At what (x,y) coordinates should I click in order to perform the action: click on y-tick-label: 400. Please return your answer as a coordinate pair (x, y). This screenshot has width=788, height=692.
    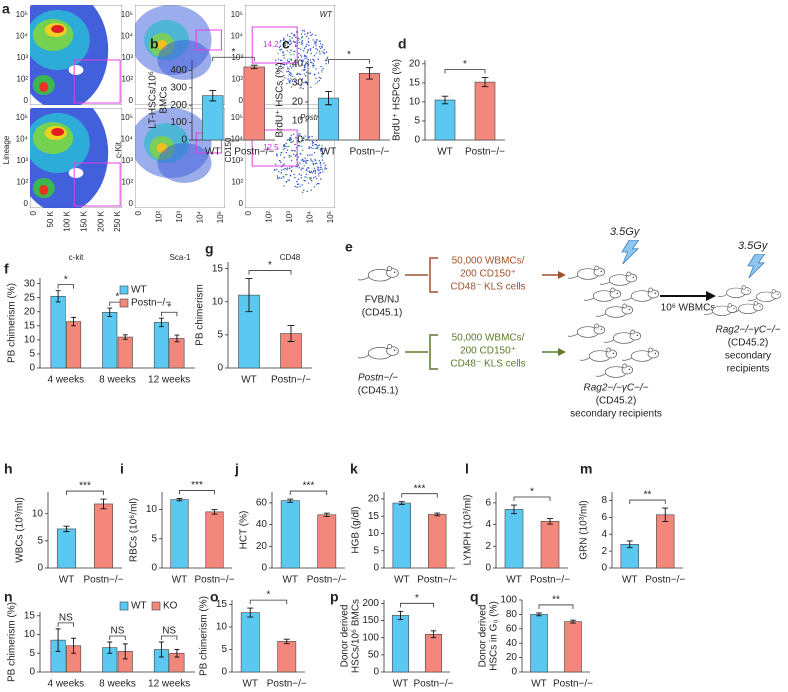
    Looking at the image, I should click on (178, 70).